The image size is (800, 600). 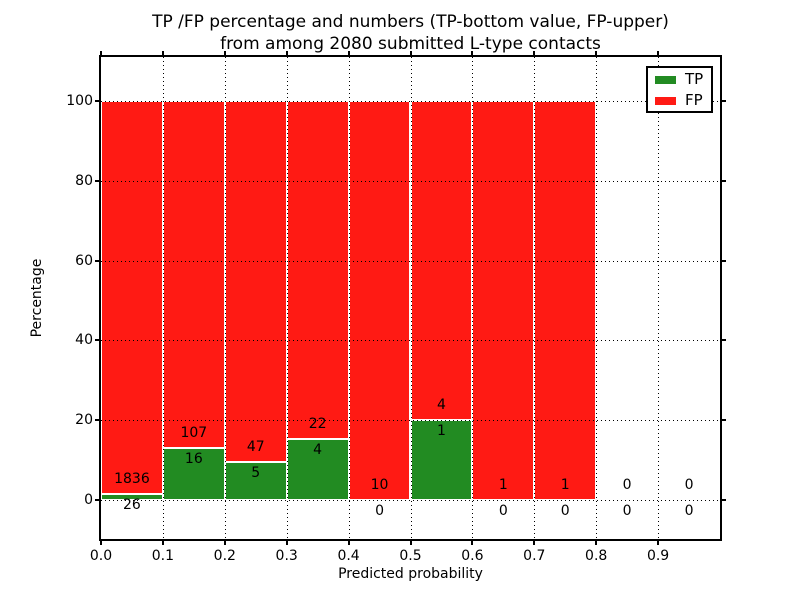 What do you see at coordinates (694, 79) in the screenshot?
I see `legend-label-tp: TP` at bounding box center [694, 79].